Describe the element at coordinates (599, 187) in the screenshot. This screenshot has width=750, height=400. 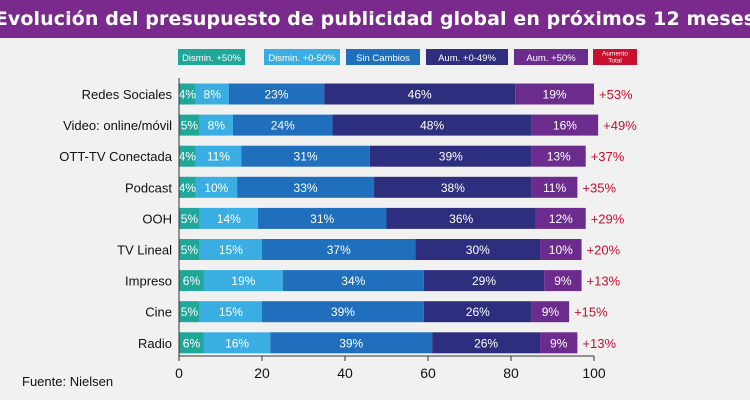
I see `total-increase-label: +35%` at that location.